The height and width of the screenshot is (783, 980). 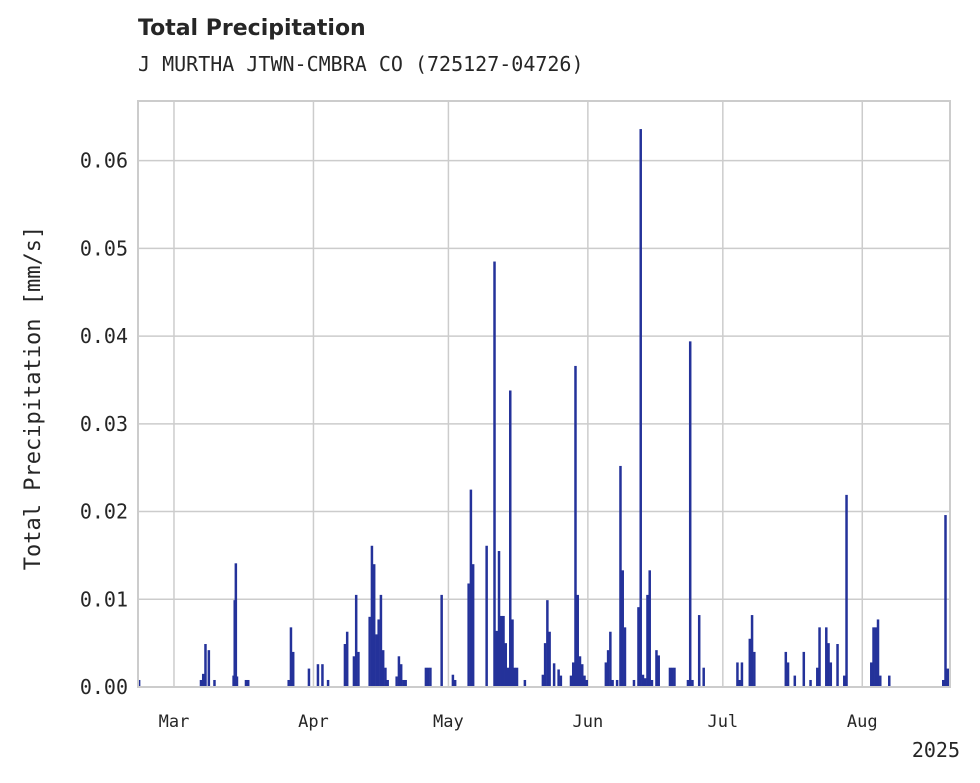 What do you see at coordinates (104, 512) in the screenshot?
I see `y-tick-label: 0.02` at bounding box center [104, 512].